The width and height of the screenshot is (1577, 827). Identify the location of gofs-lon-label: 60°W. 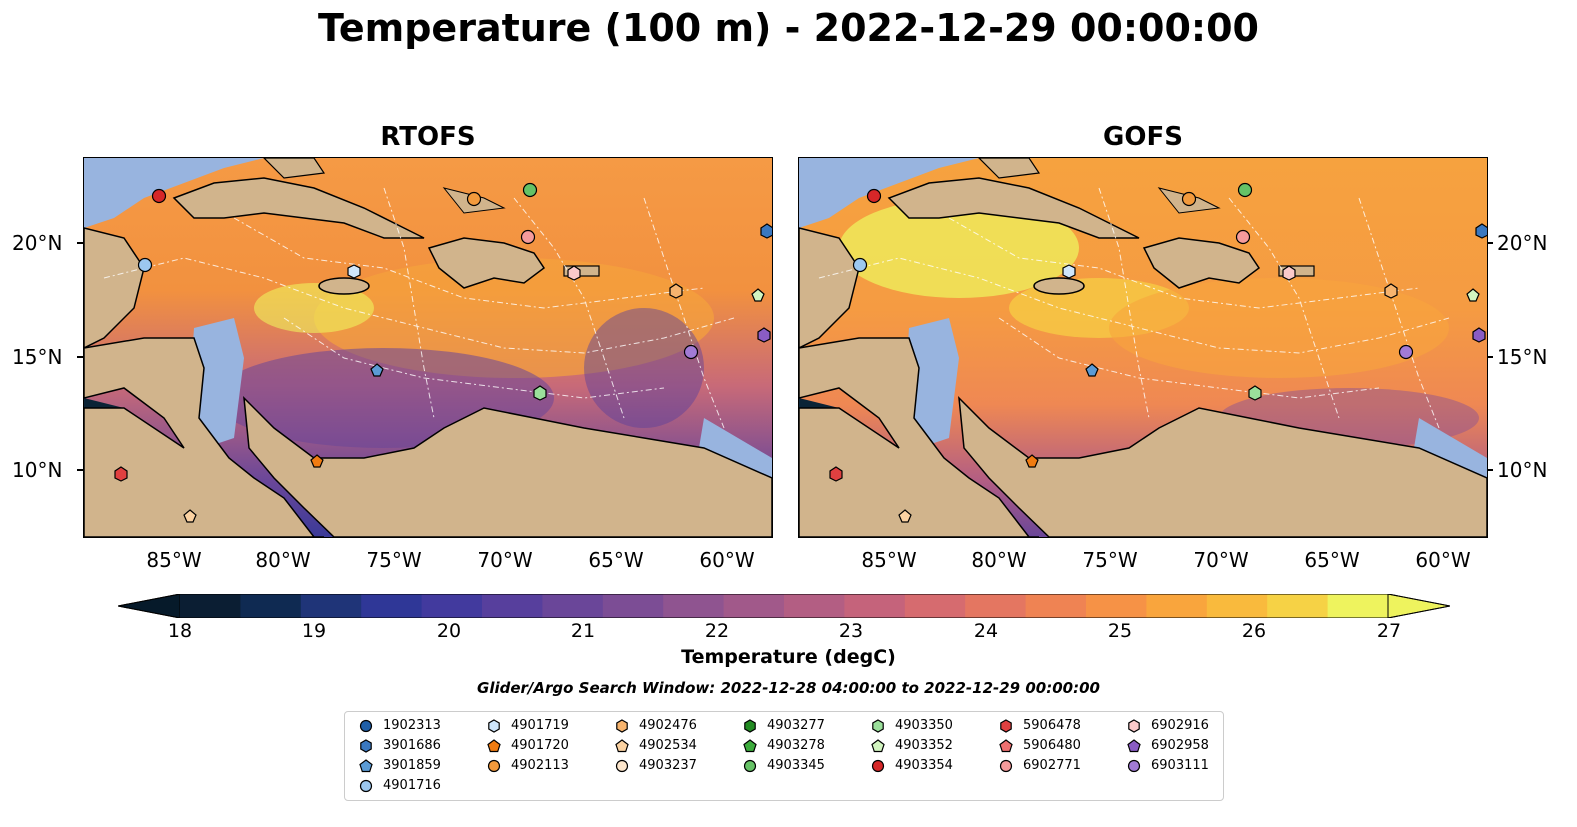
(1443, 560).